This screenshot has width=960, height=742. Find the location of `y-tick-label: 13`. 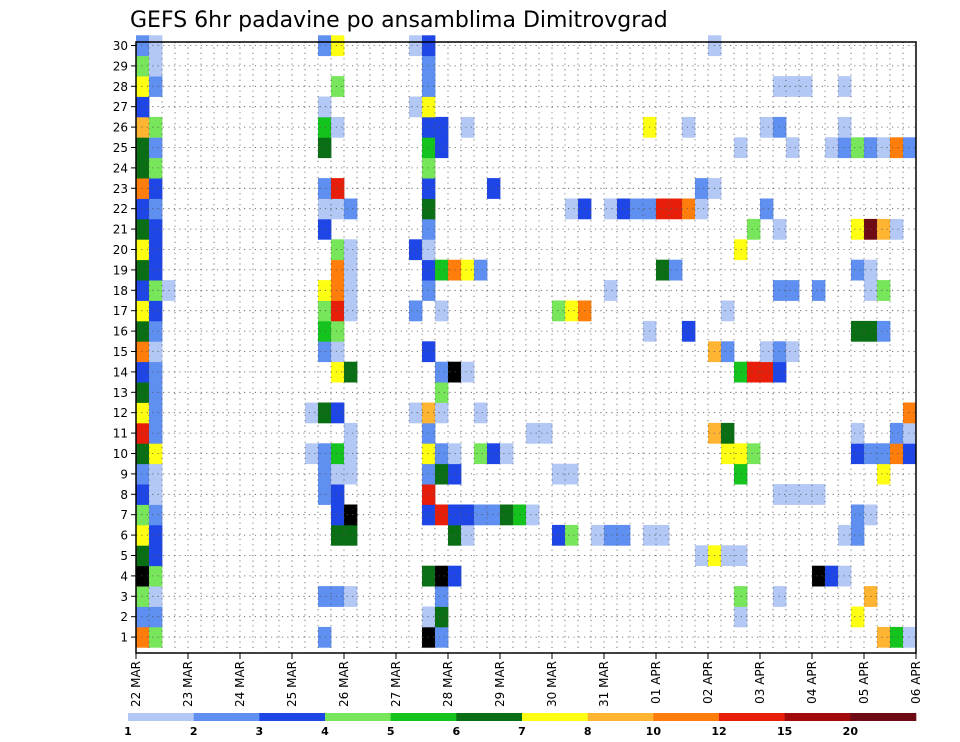

y-tick-label: 13 is located at coordinates (120, 393).